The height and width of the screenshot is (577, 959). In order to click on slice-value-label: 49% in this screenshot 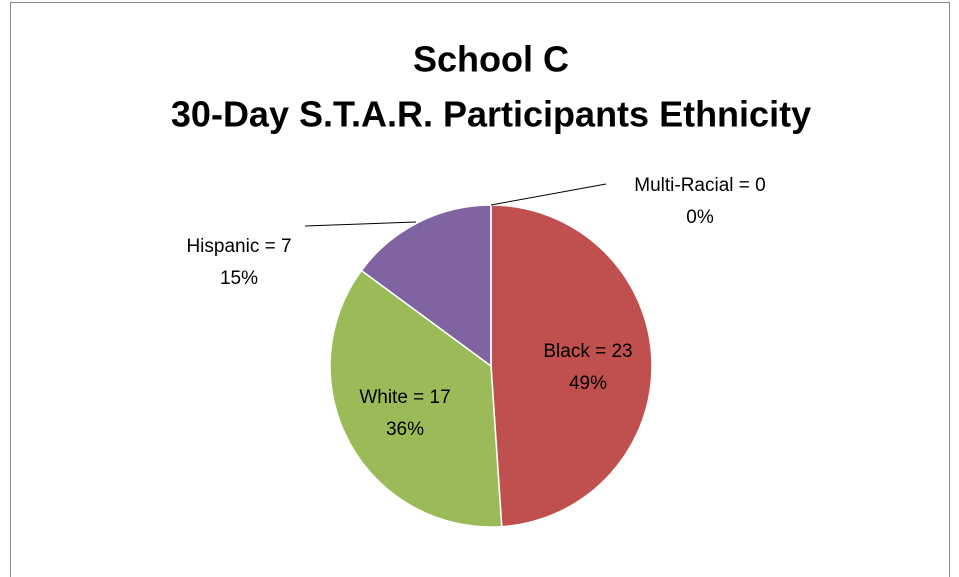, I will do `click(588, 383)`.